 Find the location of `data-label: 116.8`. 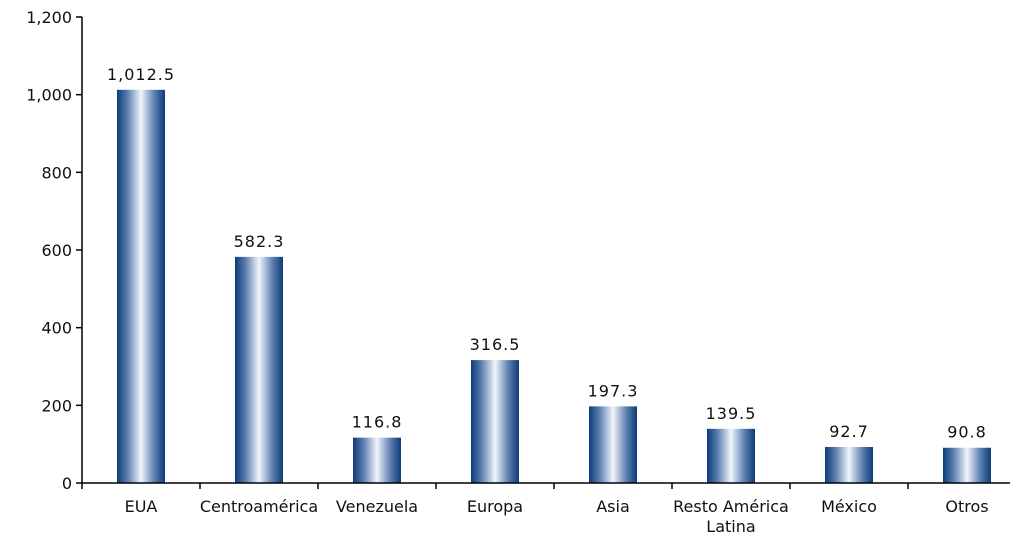

data-label: 116.8 is located at coordinates (377, 422).